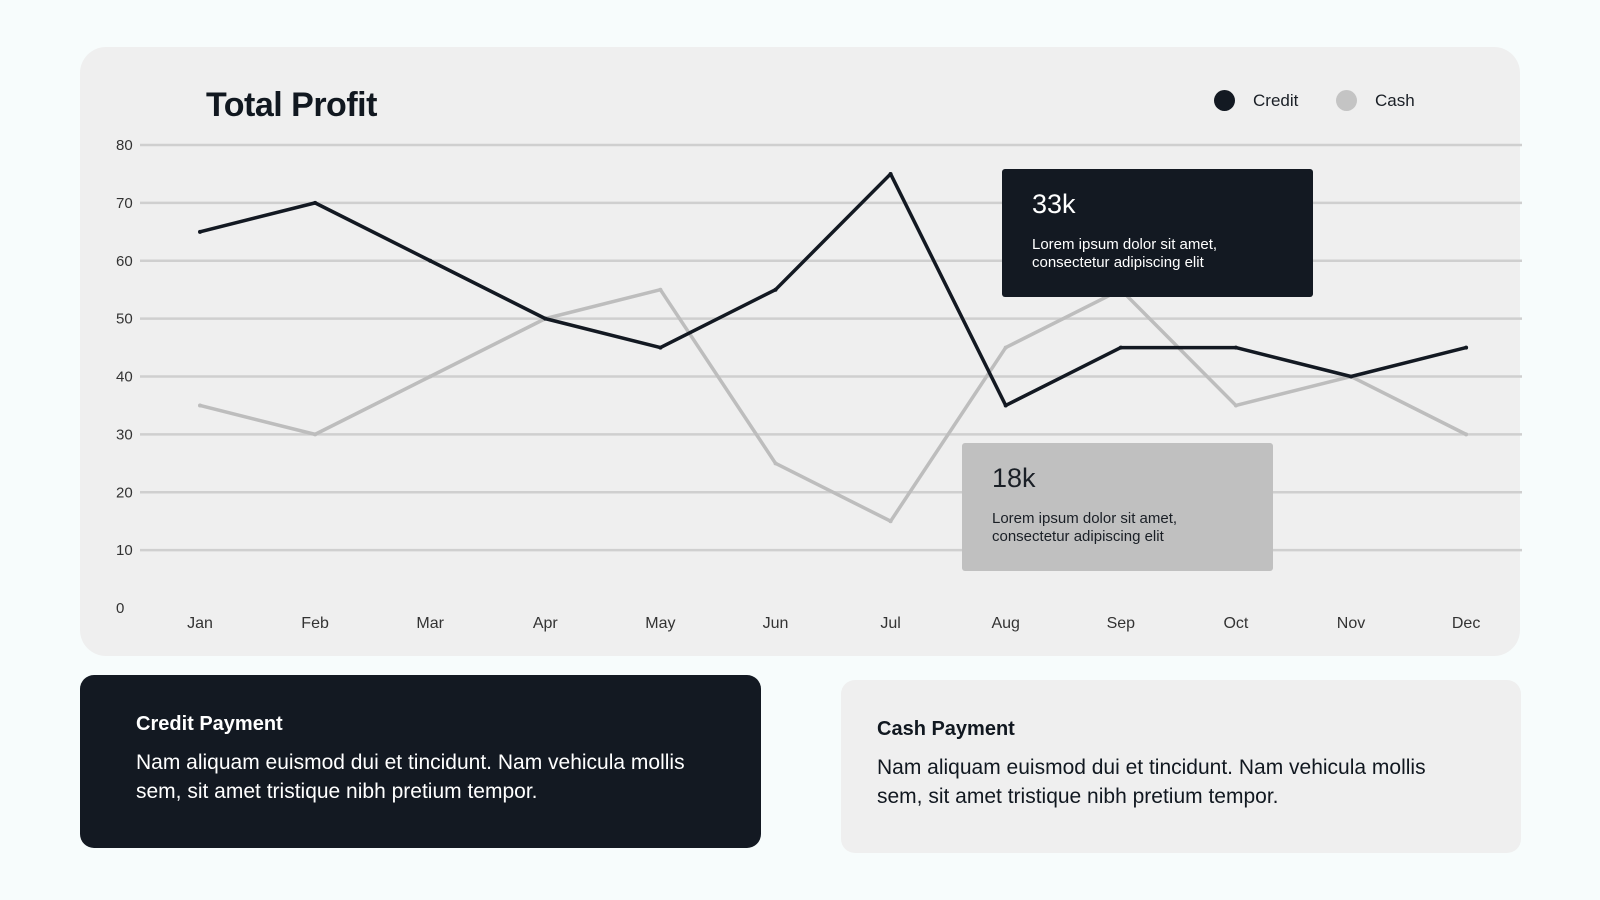 The image size is (1600, 900). What do you see at coordinates (660, 623) in the screenshot?
I see `x-tick-label: May` at bounding box center [660, 623].